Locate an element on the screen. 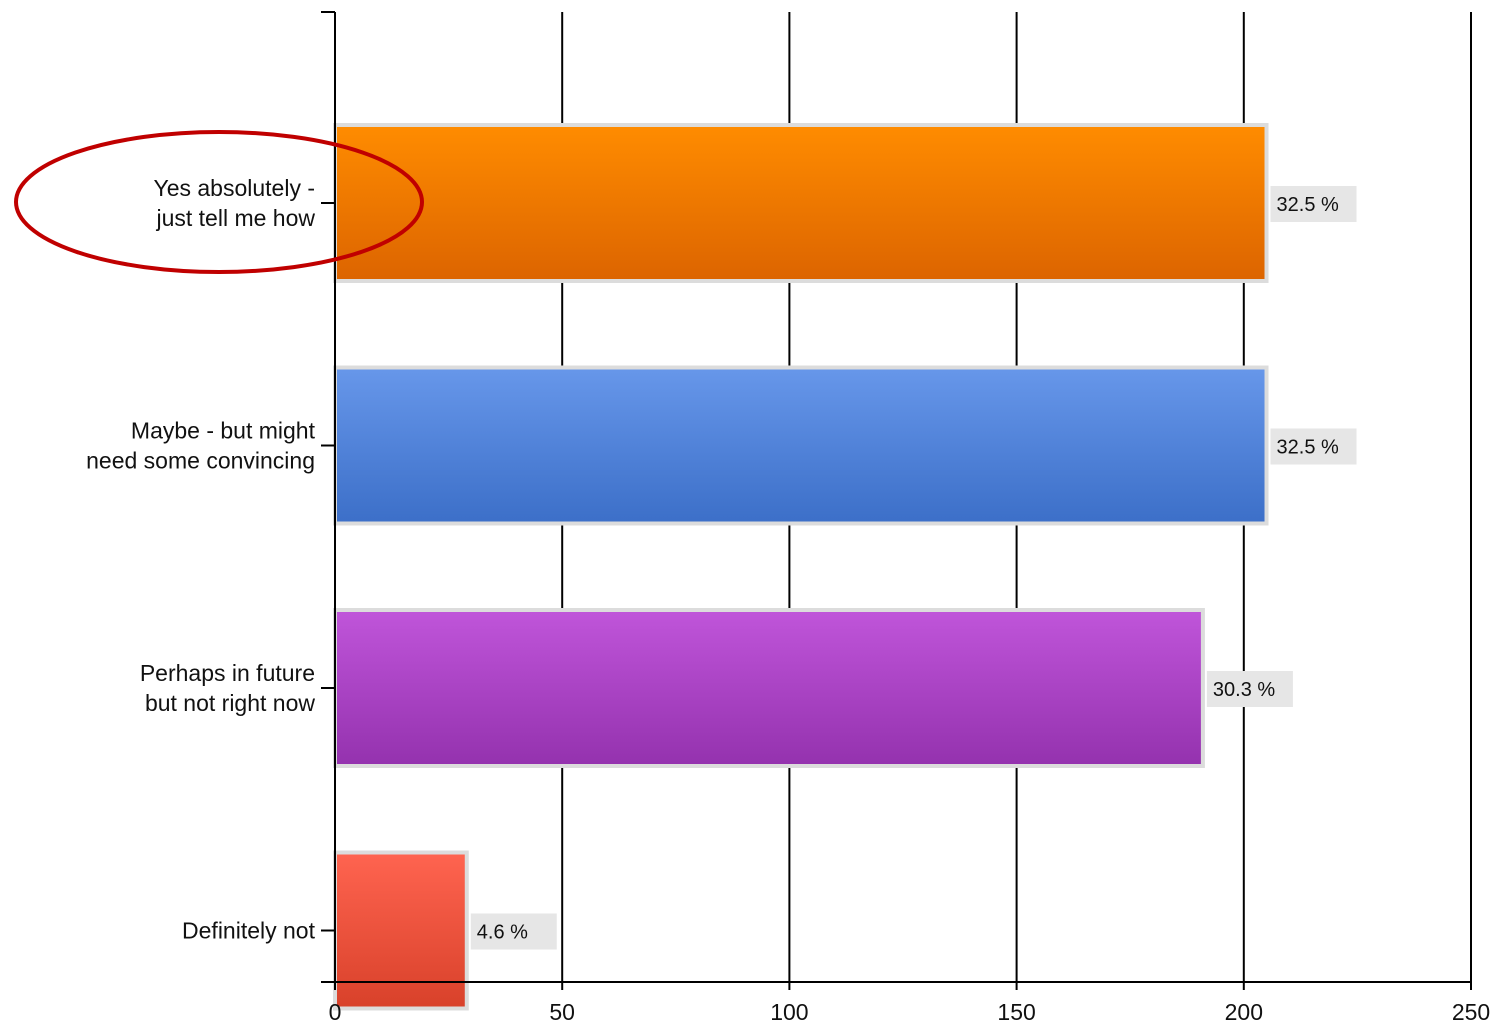  highlight-ellipse is located at coordinates (219, 202).